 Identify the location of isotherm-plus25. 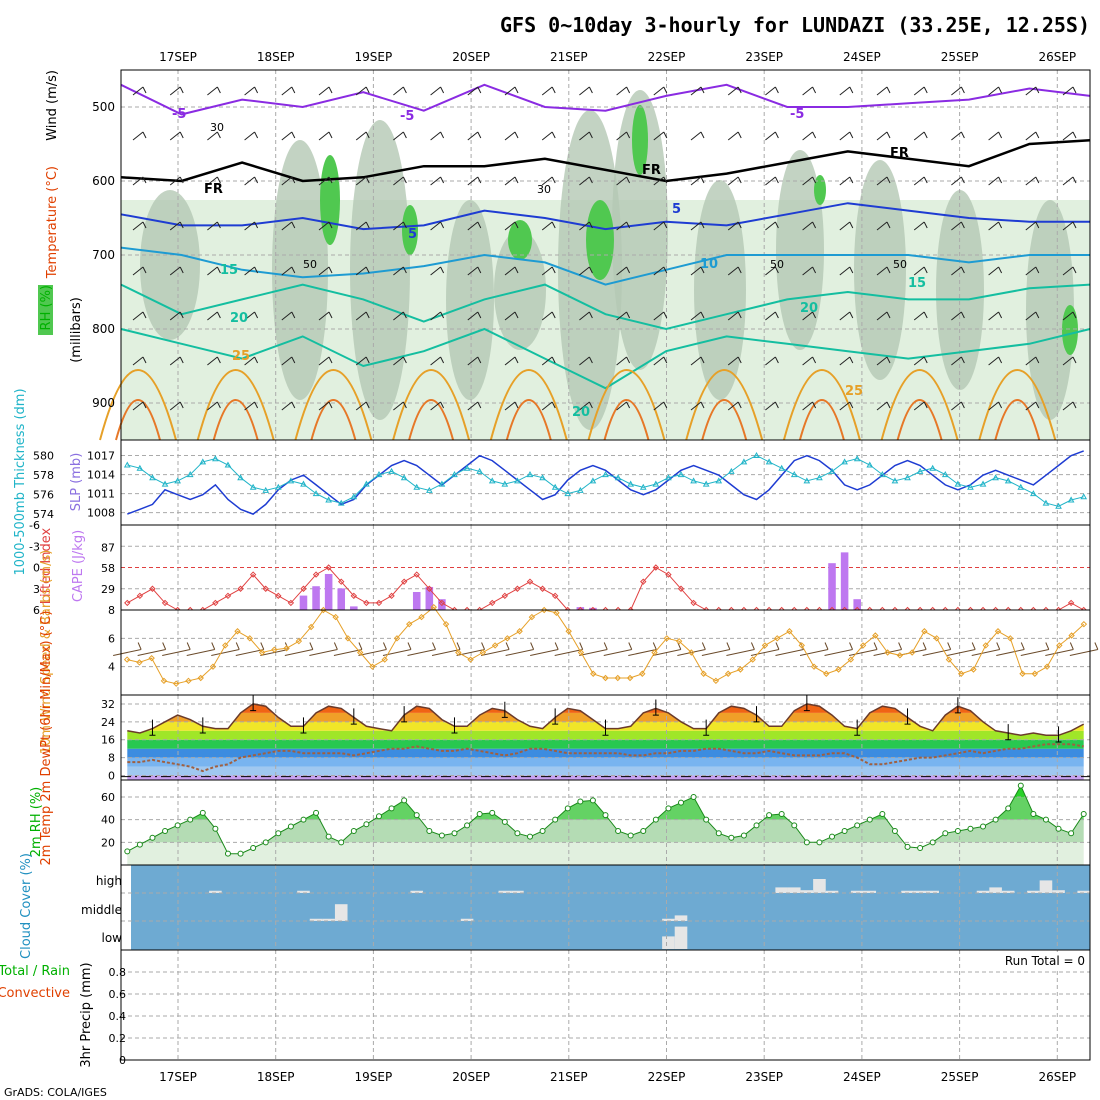
(528, 405).